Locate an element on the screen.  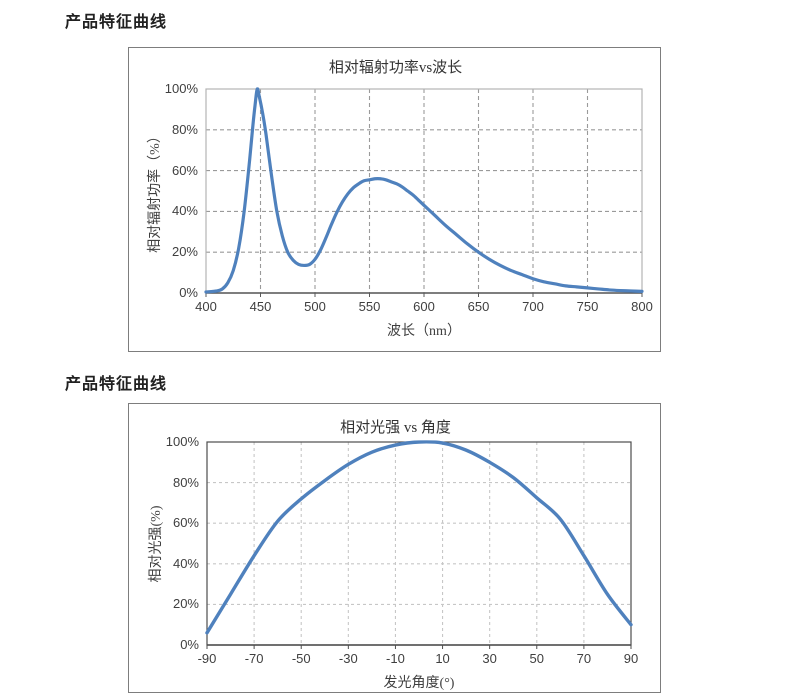
x-tick-label: -30 is located at coordinates (348, 658).